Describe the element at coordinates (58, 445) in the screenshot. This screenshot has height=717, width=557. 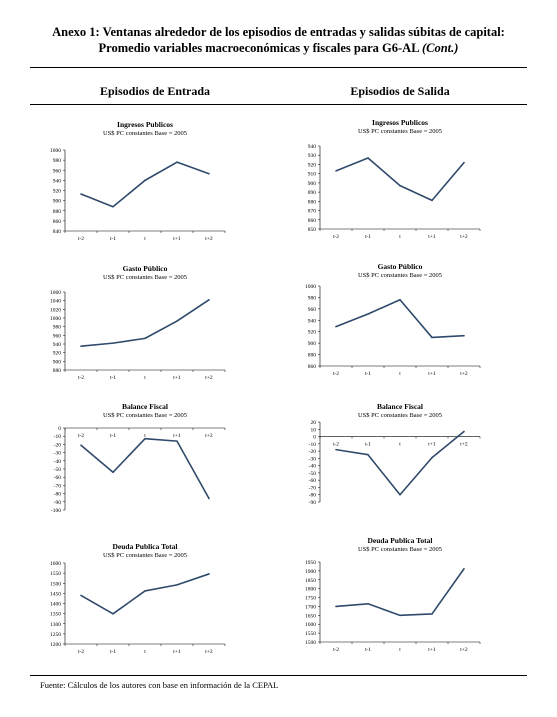
I see `y-tick-label: -20` at that location.